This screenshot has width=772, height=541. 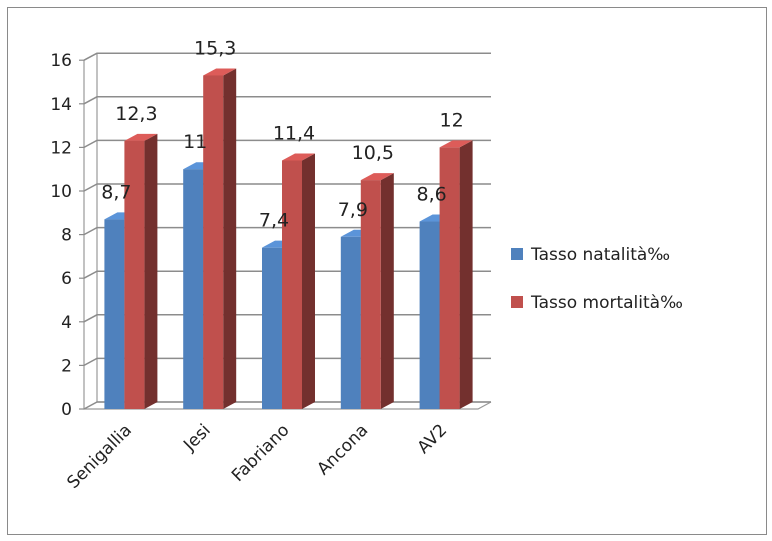 What do you see at coordinates (353, 210) in the screenshot?
I see `data-label: 7,9` at bounding box center [353, 210].